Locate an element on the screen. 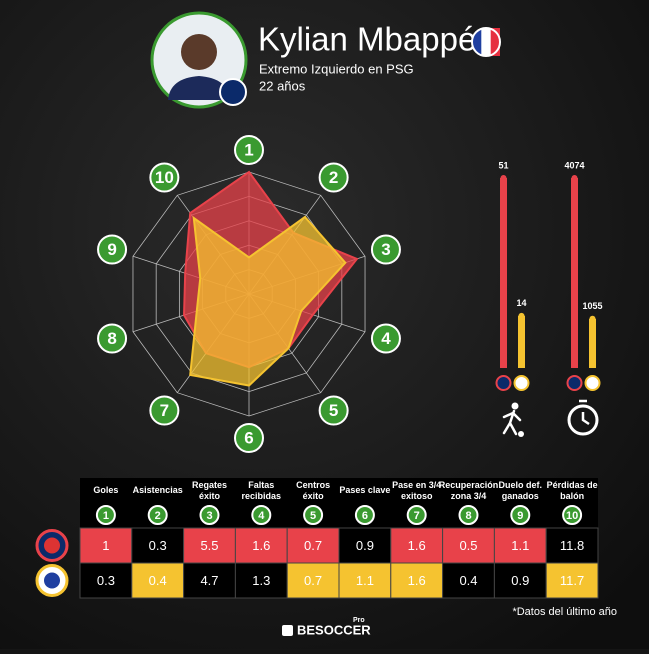  clock-icon is located at coordinates (583, 420).